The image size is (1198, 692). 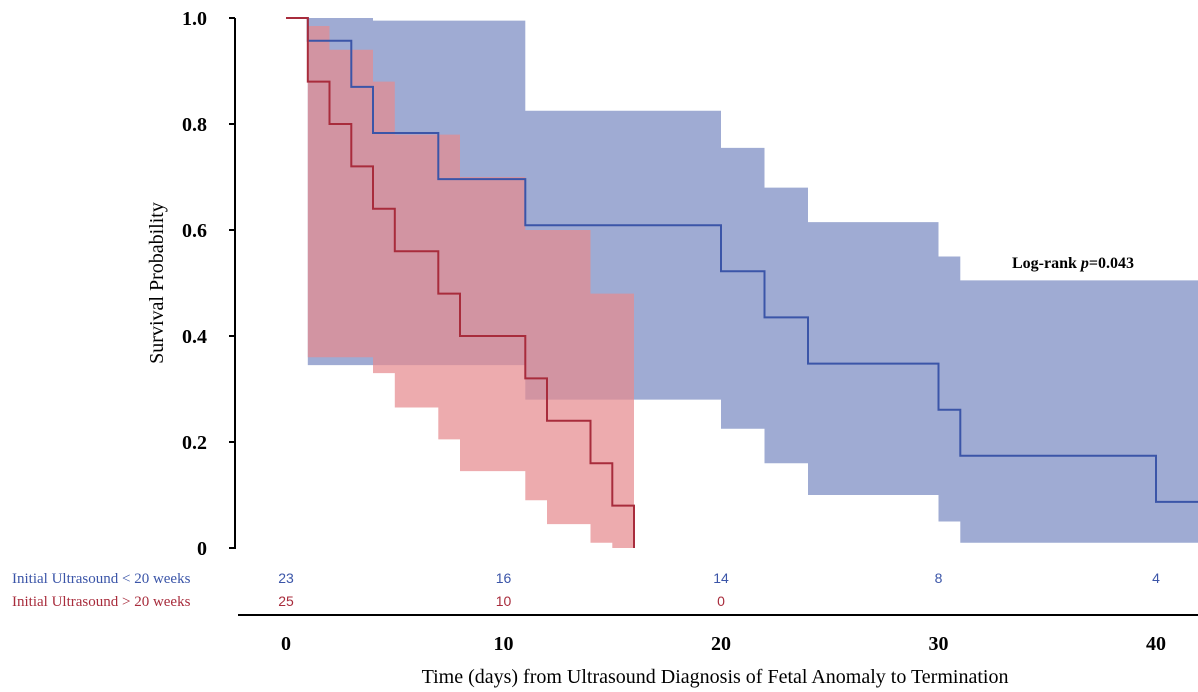 What do you see at coordinates (1156, 578) in the screenshot?
I see `risk-count: 4` at bounding box center [1156, 578].